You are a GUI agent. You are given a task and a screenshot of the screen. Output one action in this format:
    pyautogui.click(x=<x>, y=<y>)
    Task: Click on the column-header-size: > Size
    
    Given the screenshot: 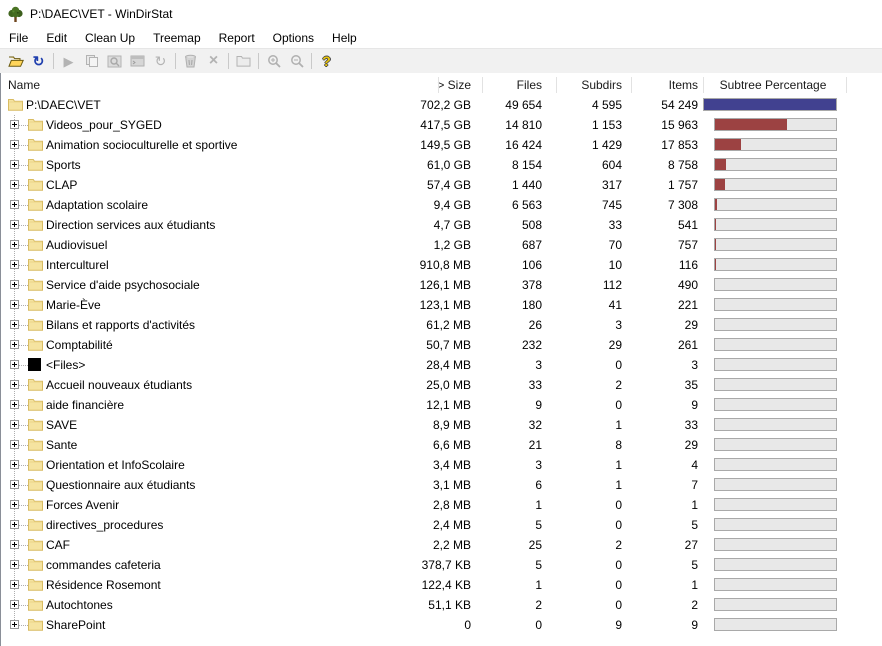 What is the action you would take?
    pyautogui.click(x=454, y=85)
    